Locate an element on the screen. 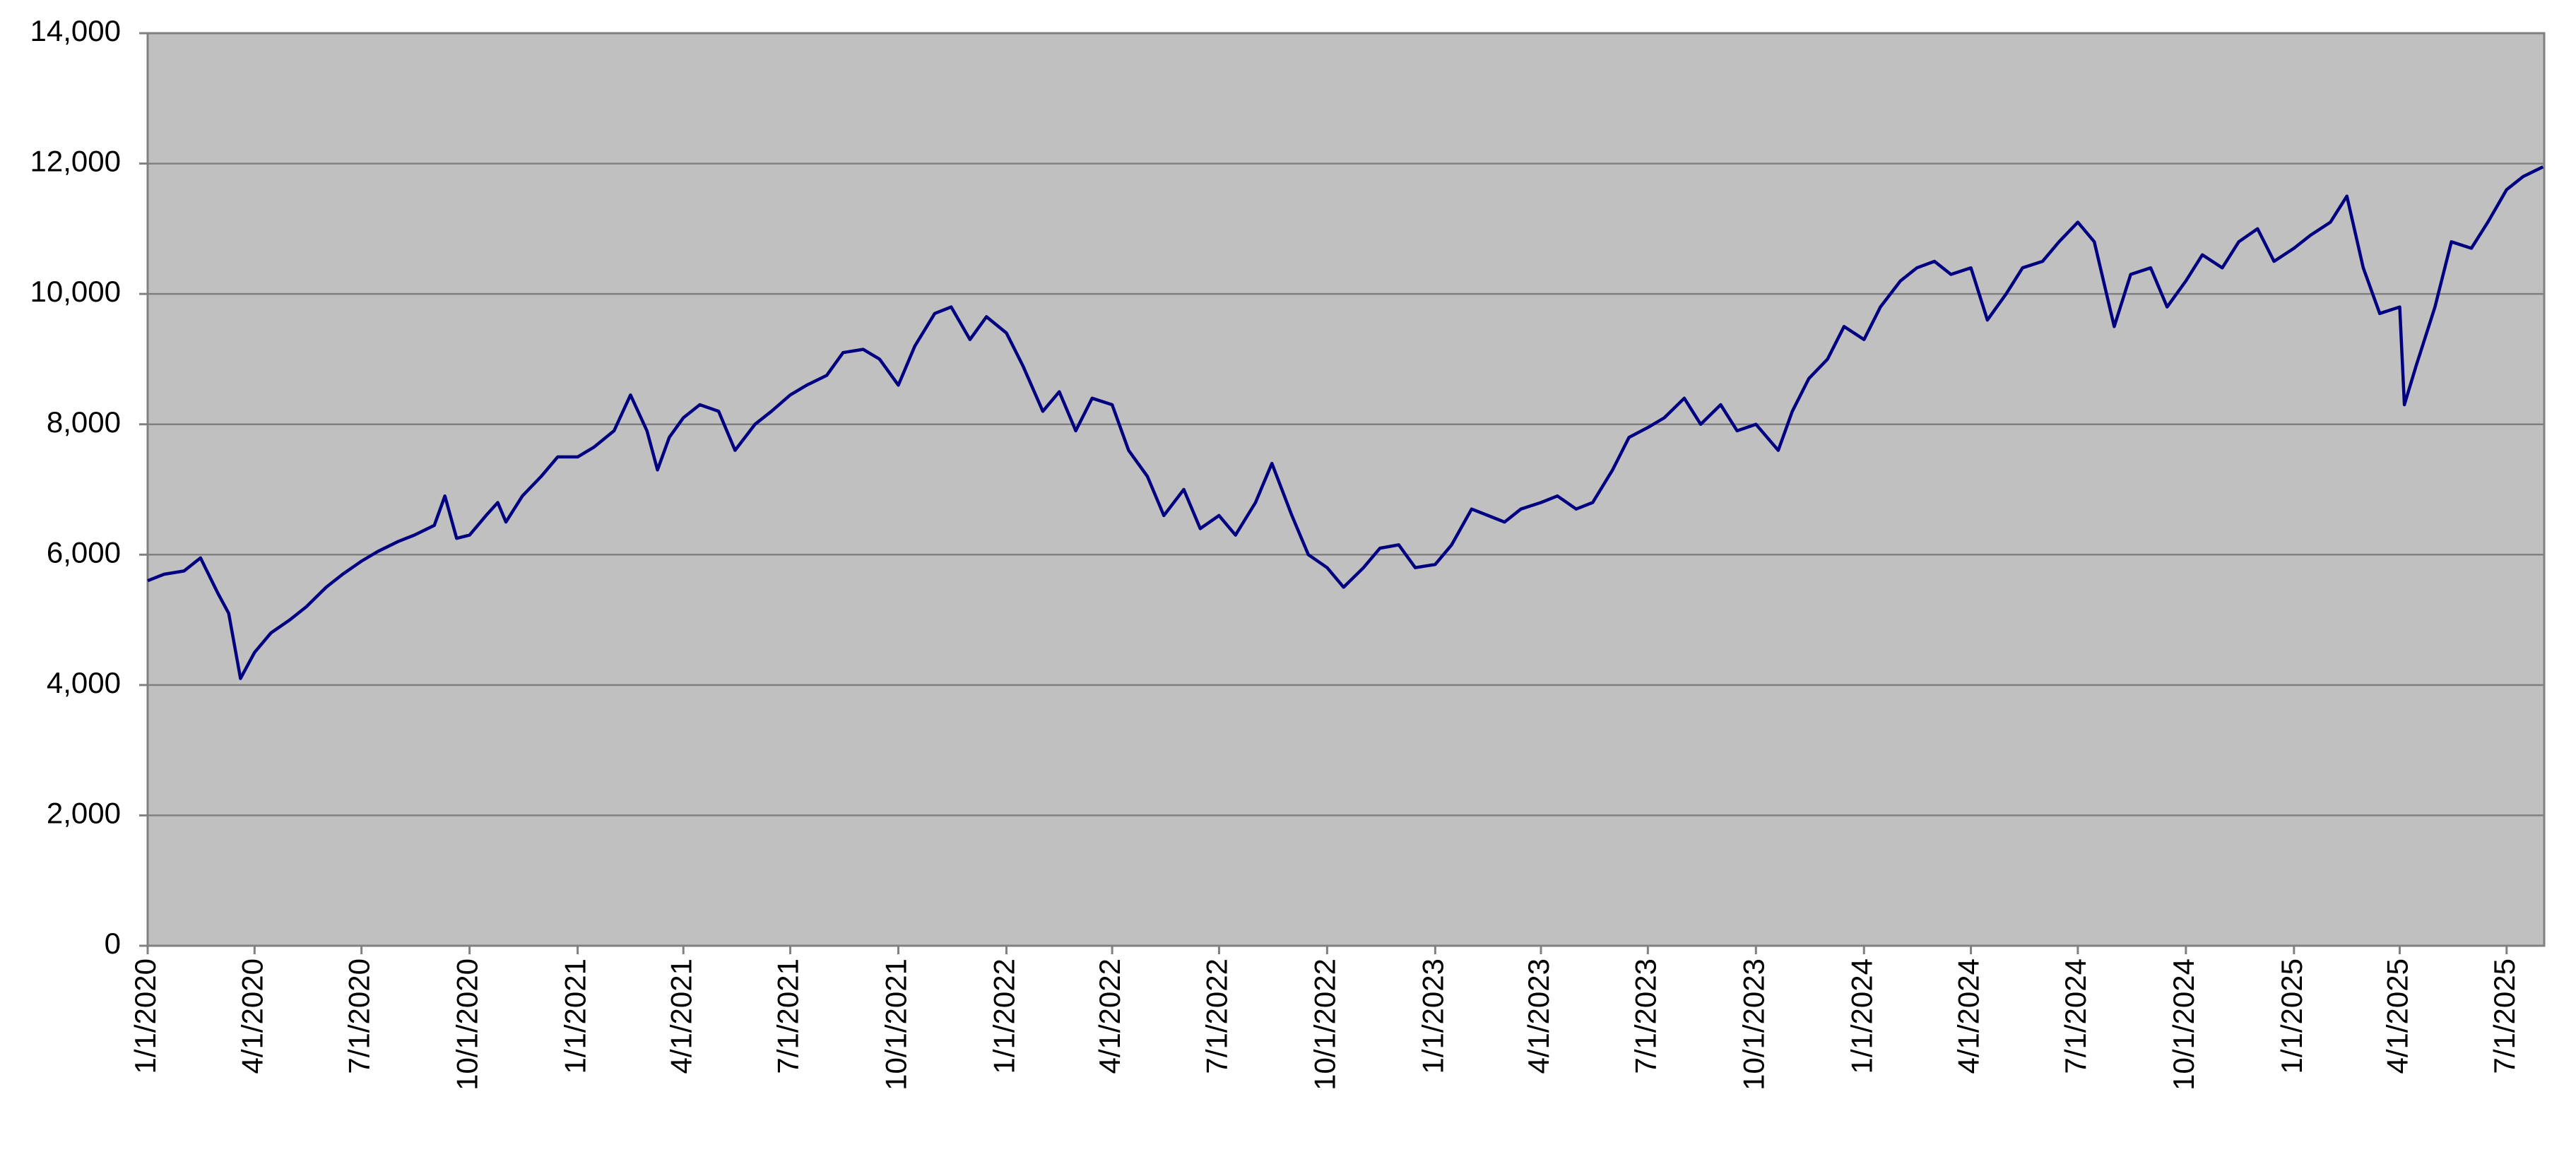 The image size is (2576, 1152). x-tick-label: 4/1/2022 is located at coordinates (1109, 1016).